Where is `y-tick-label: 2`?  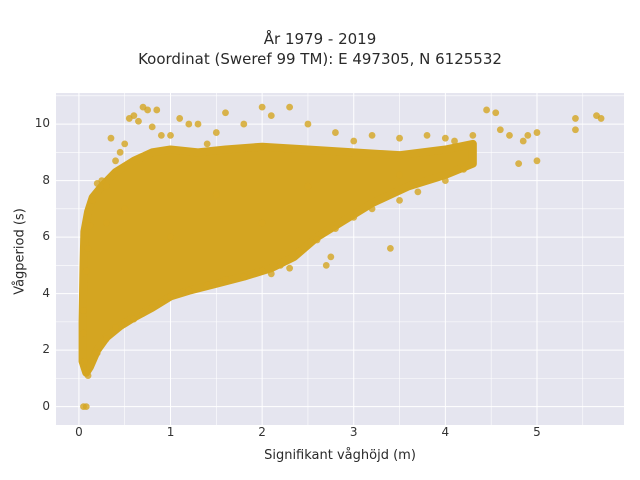 y-tick-label: 2 is located at coordinates (46, 349).